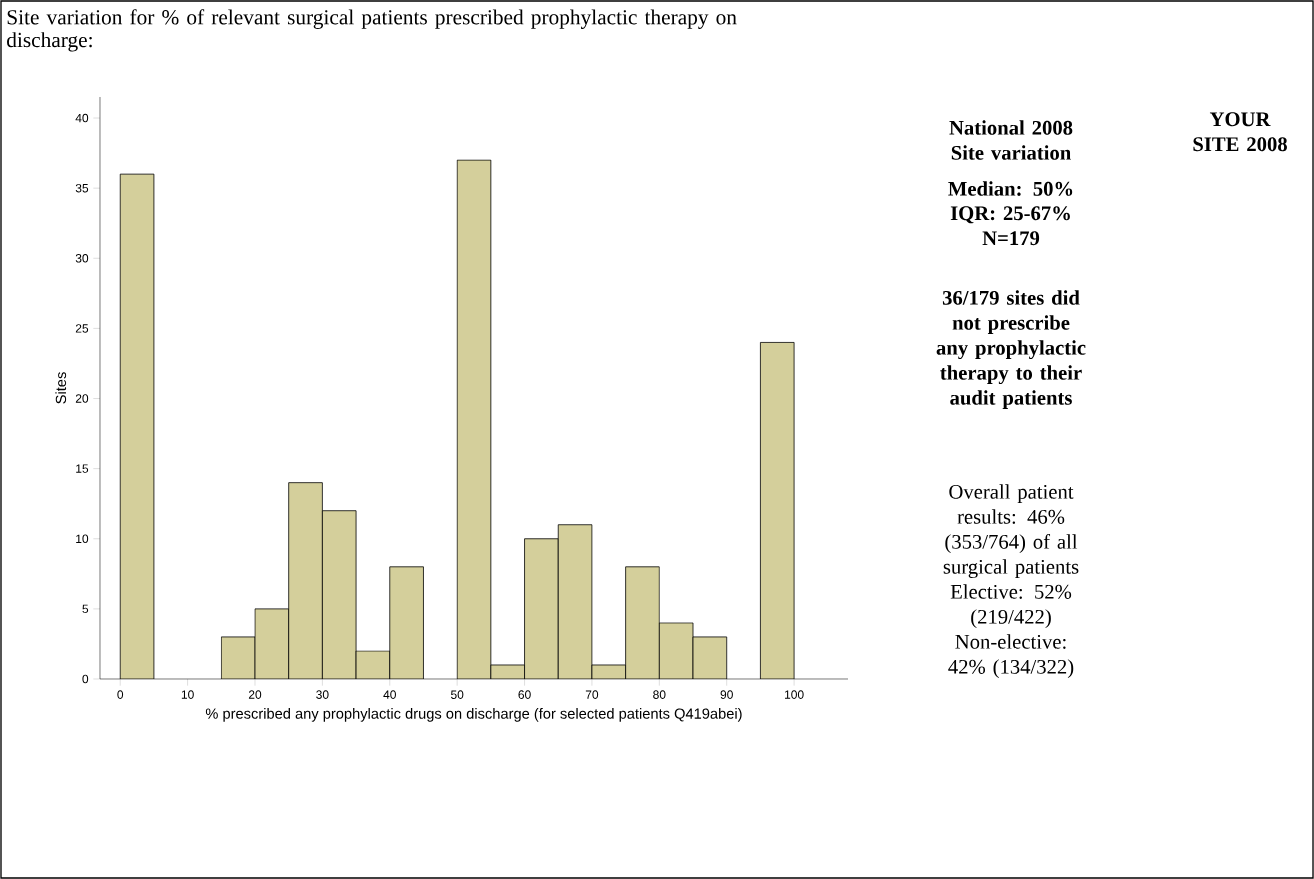 This screenshot has height=879, width=1314. Describe the element at coordinates (372, 30) in the screenshot. I see `chart-title: Site variation for % of relevant surgical patients prescribed prophylactic therapy on discharge:` at that location.